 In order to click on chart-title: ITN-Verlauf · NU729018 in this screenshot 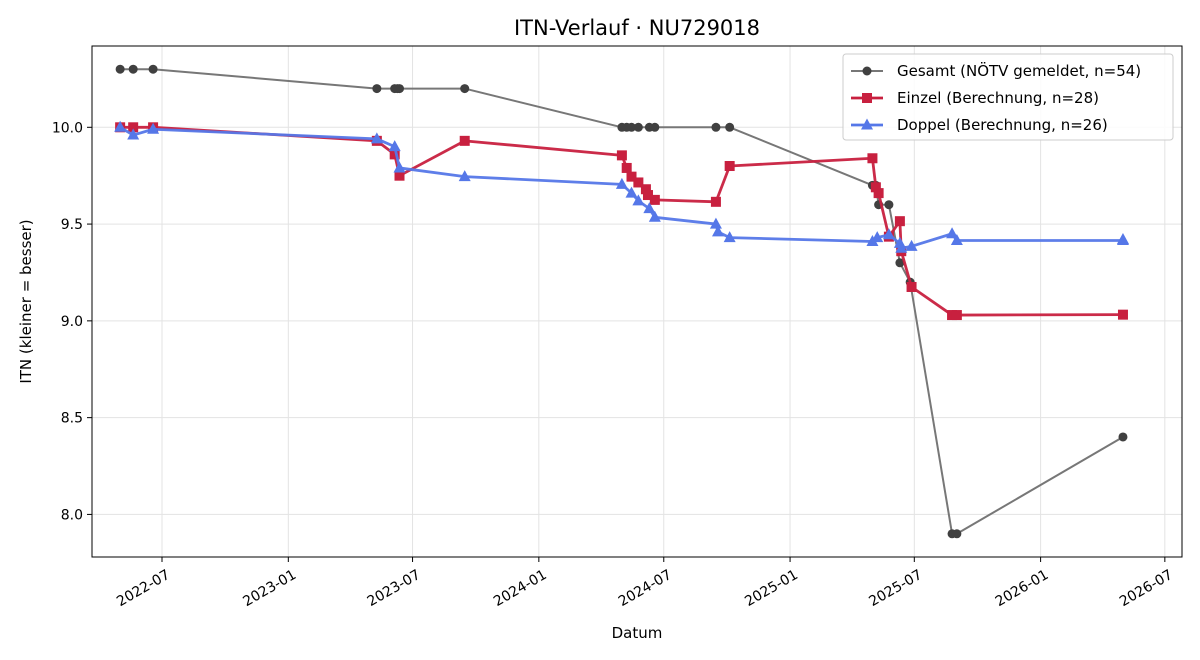, I will do `click(637, 28)`.